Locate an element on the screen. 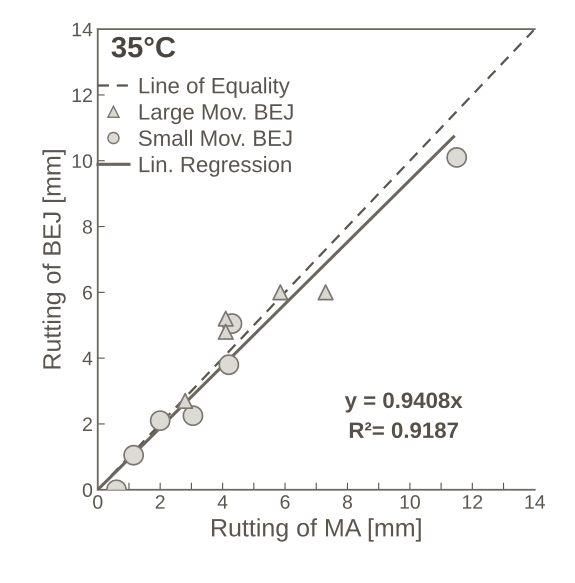 This screenshot has height=583, width=575. y-tick-label: 8 is located at coordinates (87, 227).